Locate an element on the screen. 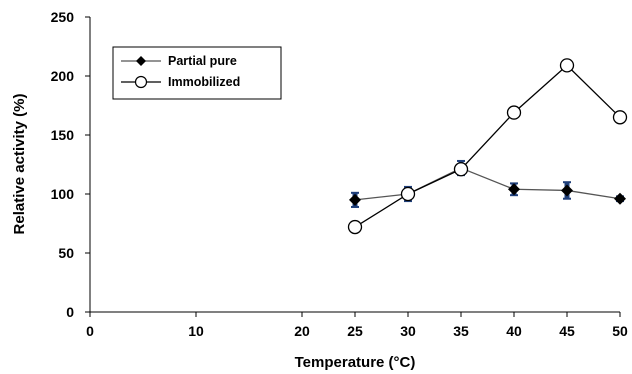 This screenshot has height=374, width=632. x-tick-label: 50 is located at coordinates (620, 331).